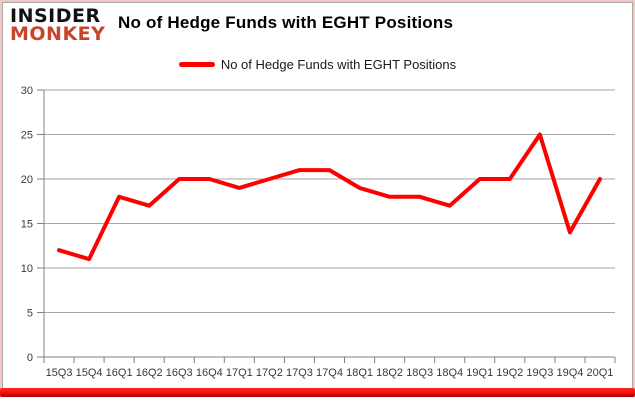 The width and height of the screenshot is (635, 405). I want to click on svg-text: 19Q2, so click(509, 373).